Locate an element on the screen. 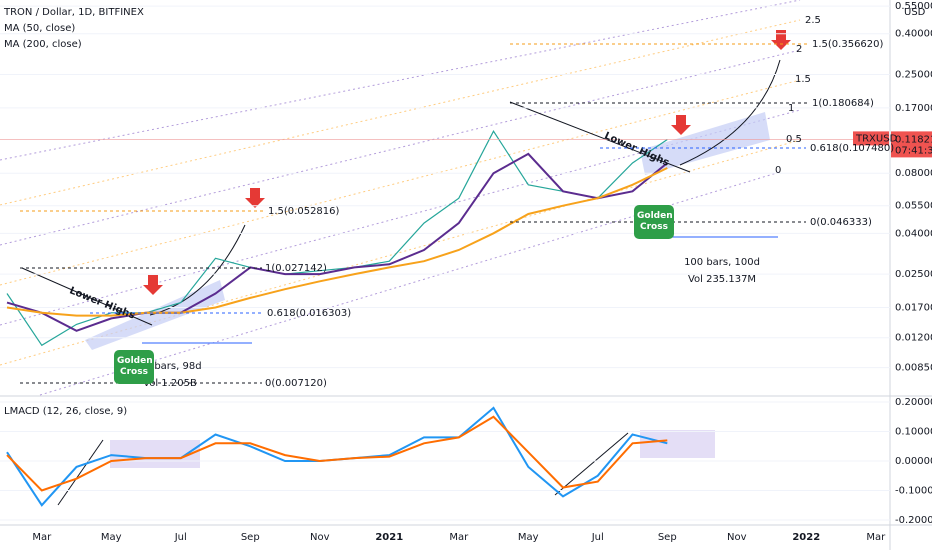 The image size is (932, 550). annotation: 100 bars, 100d is located at coordinates (722, 262).